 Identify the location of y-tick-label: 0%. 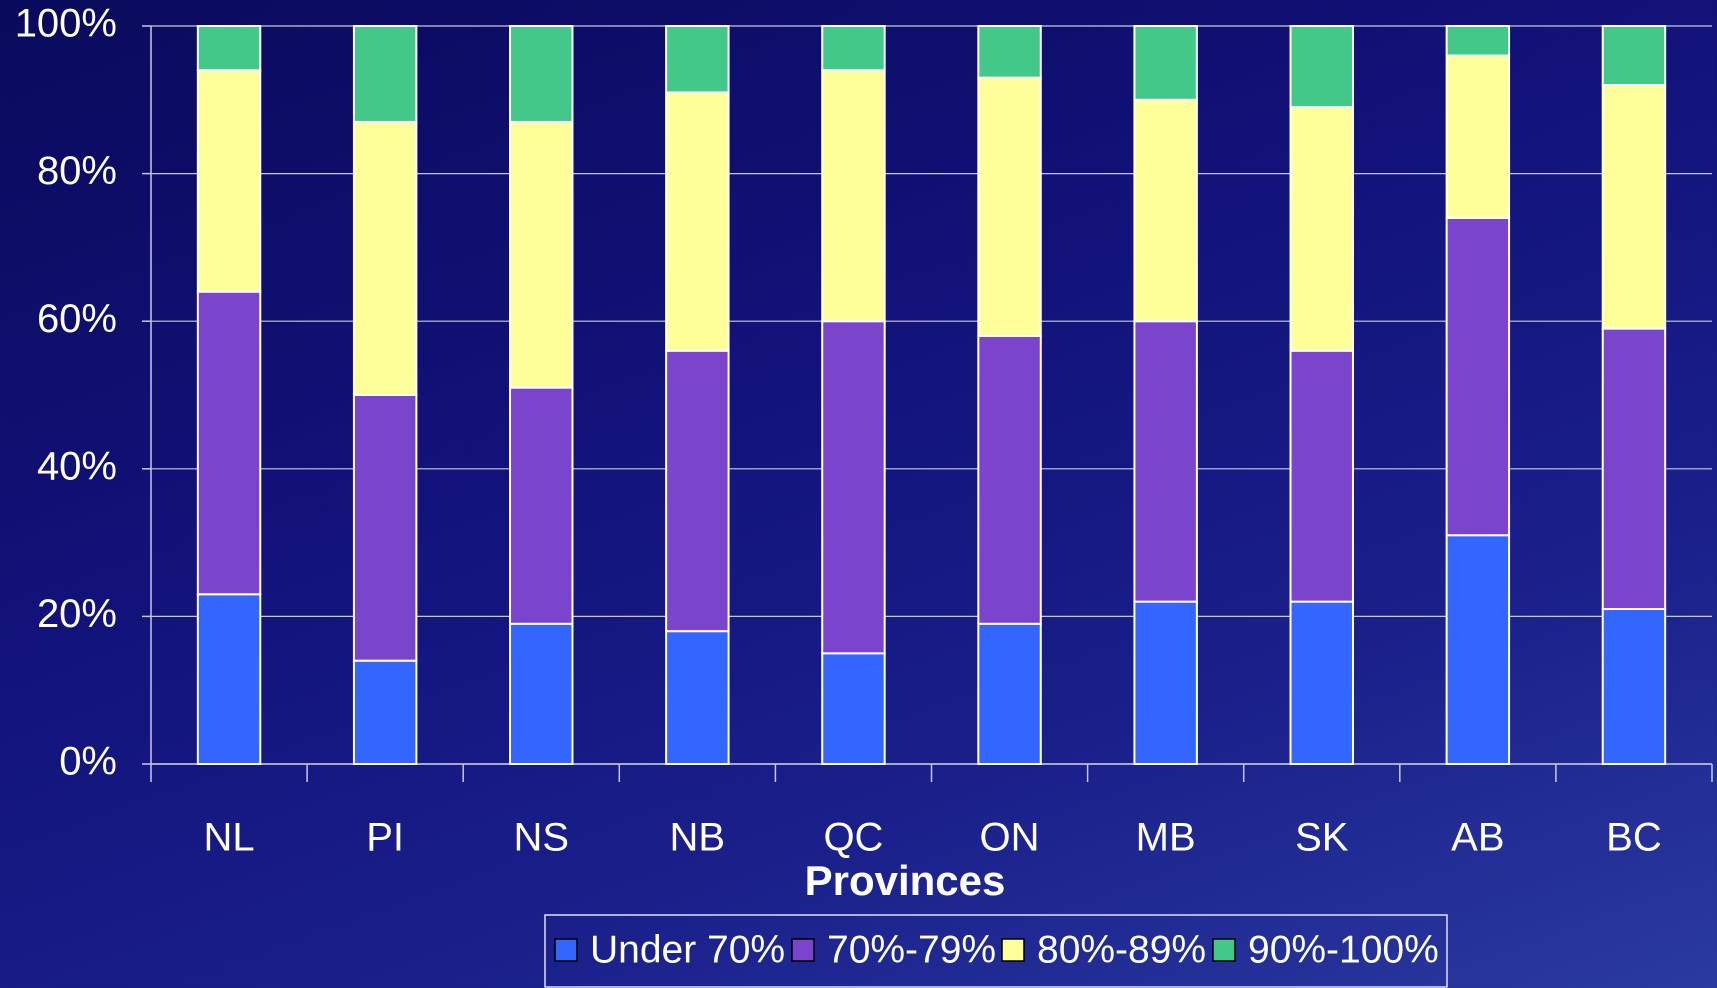
(88, 762).